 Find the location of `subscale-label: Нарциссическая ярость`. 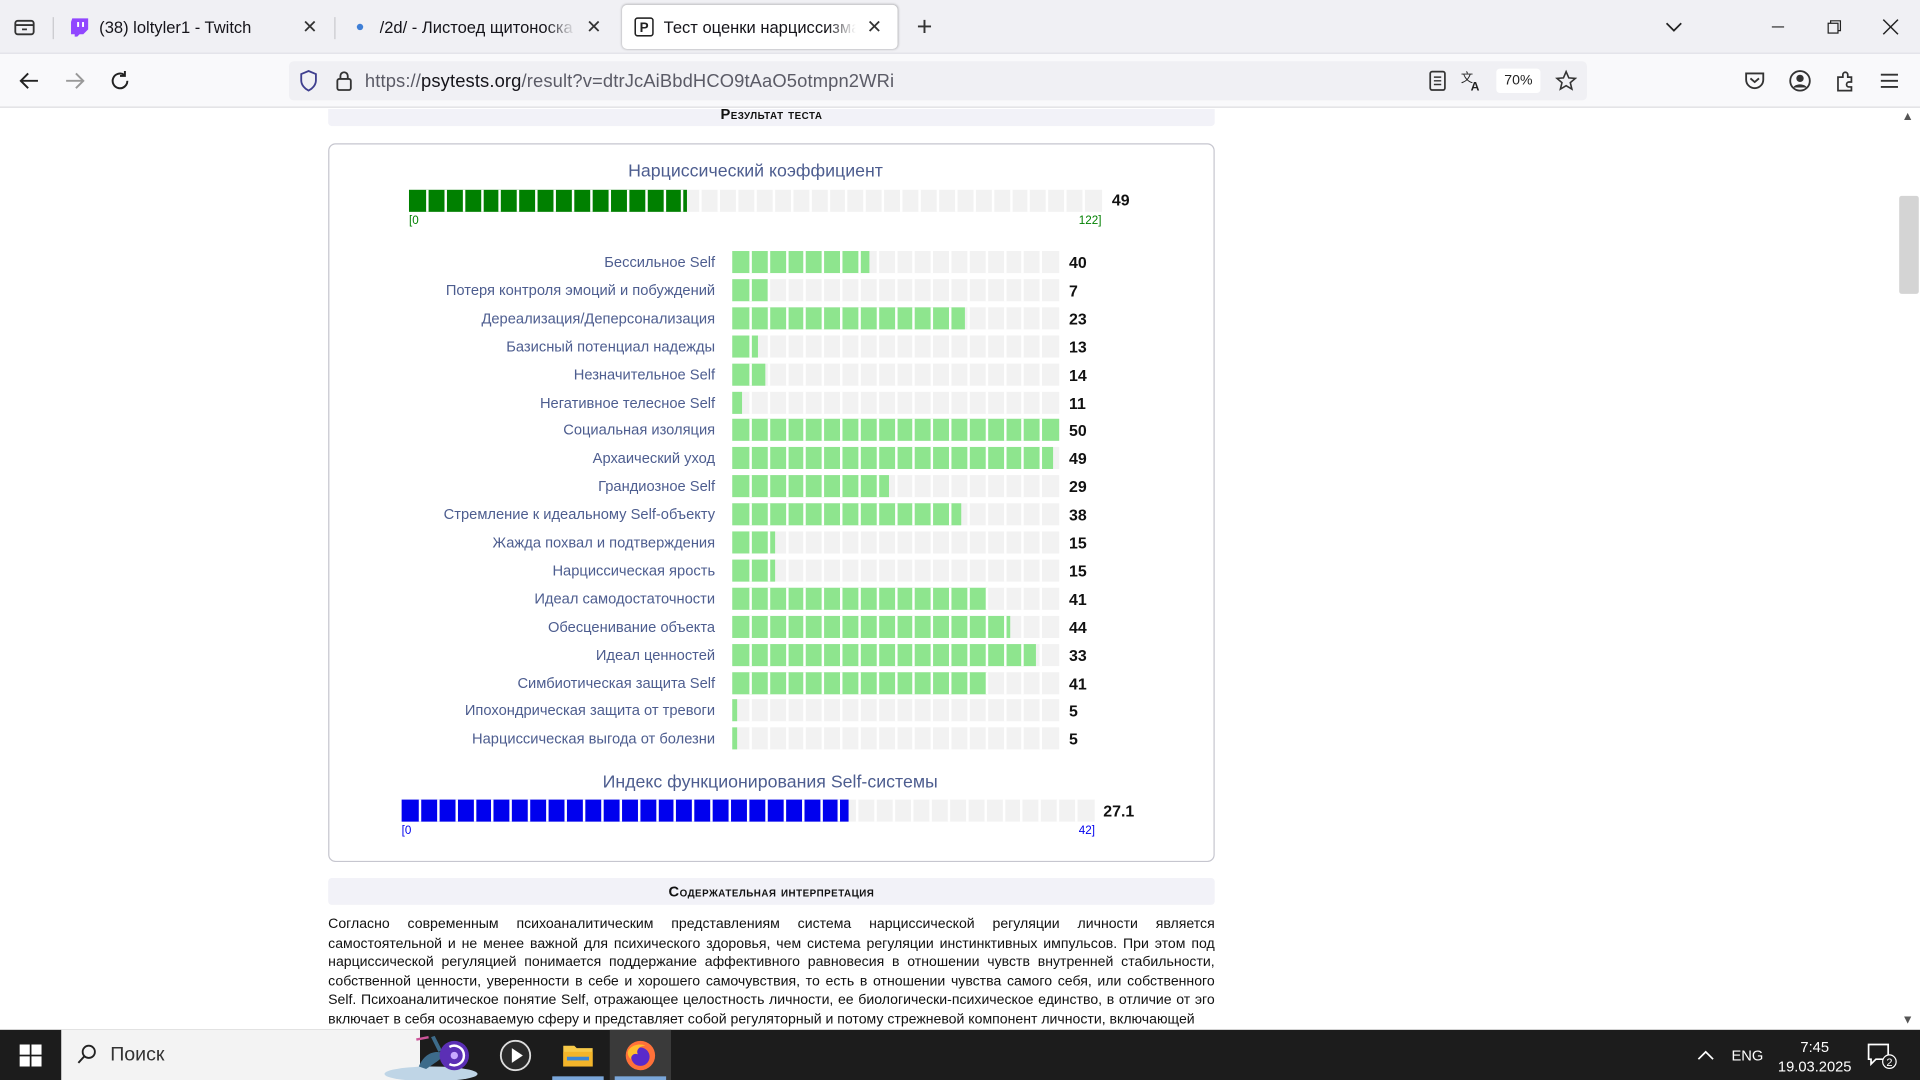

subscale-label: Нарциссическая ярость is located at coordinates (634, 570).